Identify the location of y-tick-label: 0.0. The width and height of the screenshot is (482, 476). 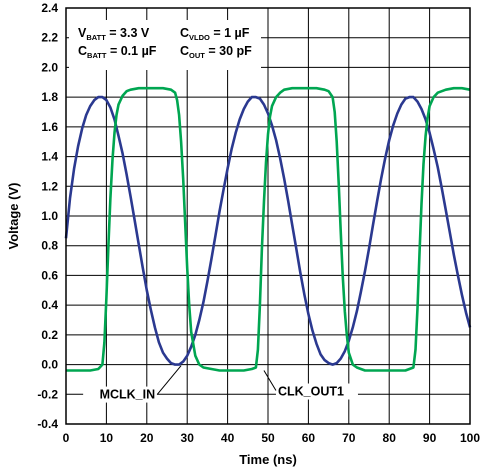
(49, 365).